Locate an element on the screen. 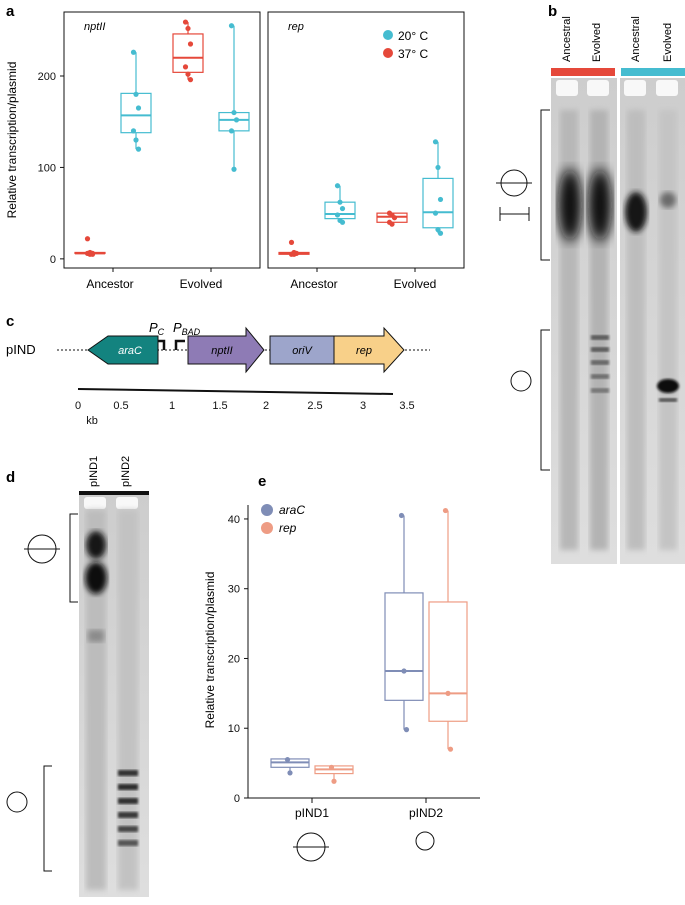 This screenshot has width=685, height=905. map-tick-3: 3 is located at coordinates (363, 406).